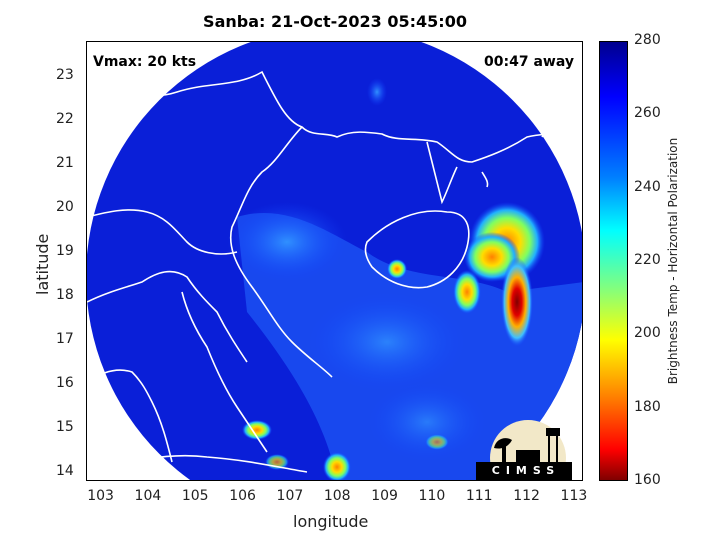 The width and height of the screenshot is (720, 540). I want to click on x-tick-label: 104, so click(148, 496).